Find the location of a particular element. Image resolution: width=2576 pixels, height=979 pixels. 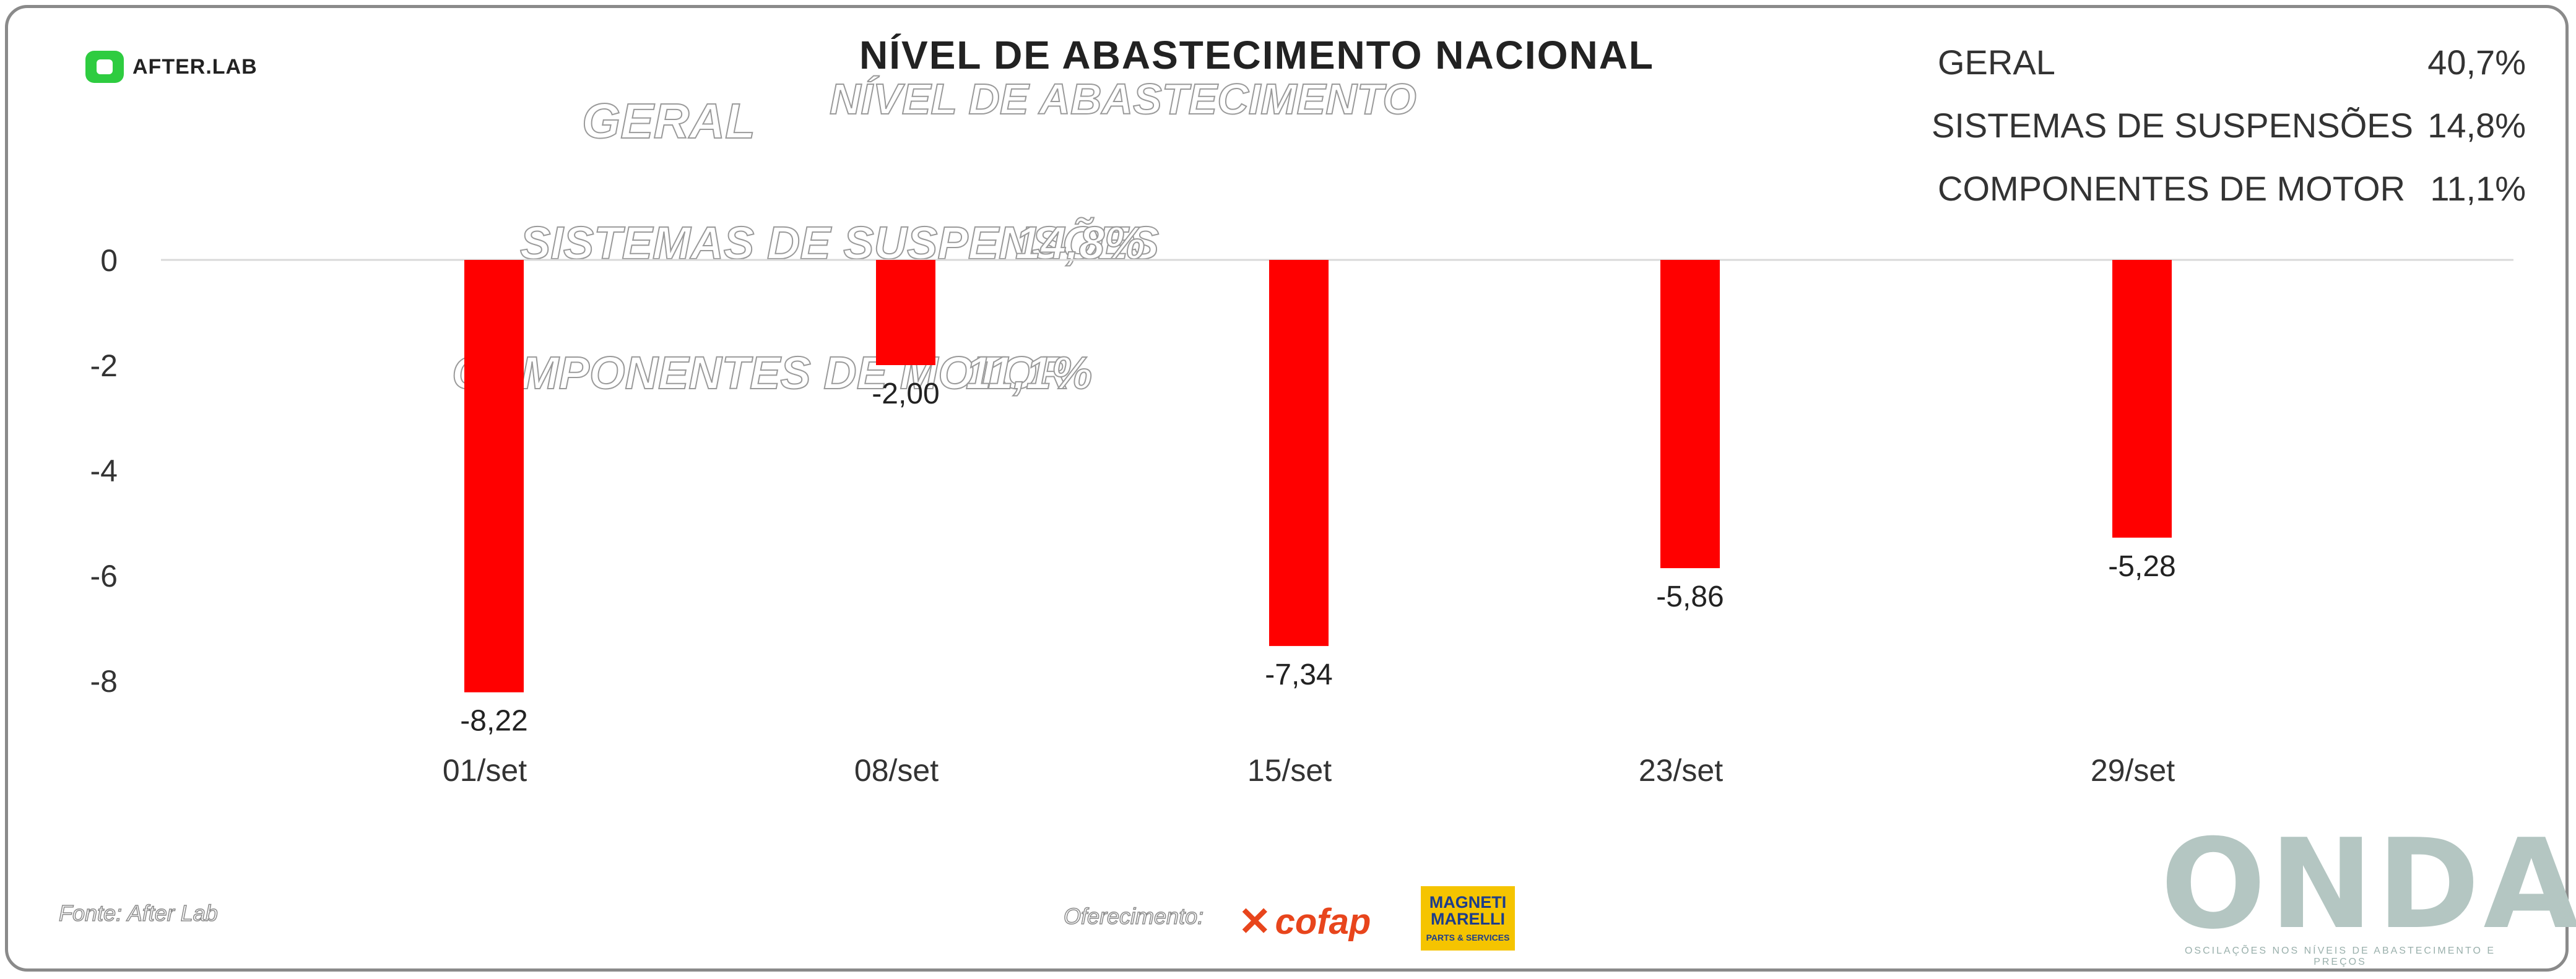

ghost-text-nivel: NÍVEL DE ABASTECIMENTO is located at coordinates (1123, 99).